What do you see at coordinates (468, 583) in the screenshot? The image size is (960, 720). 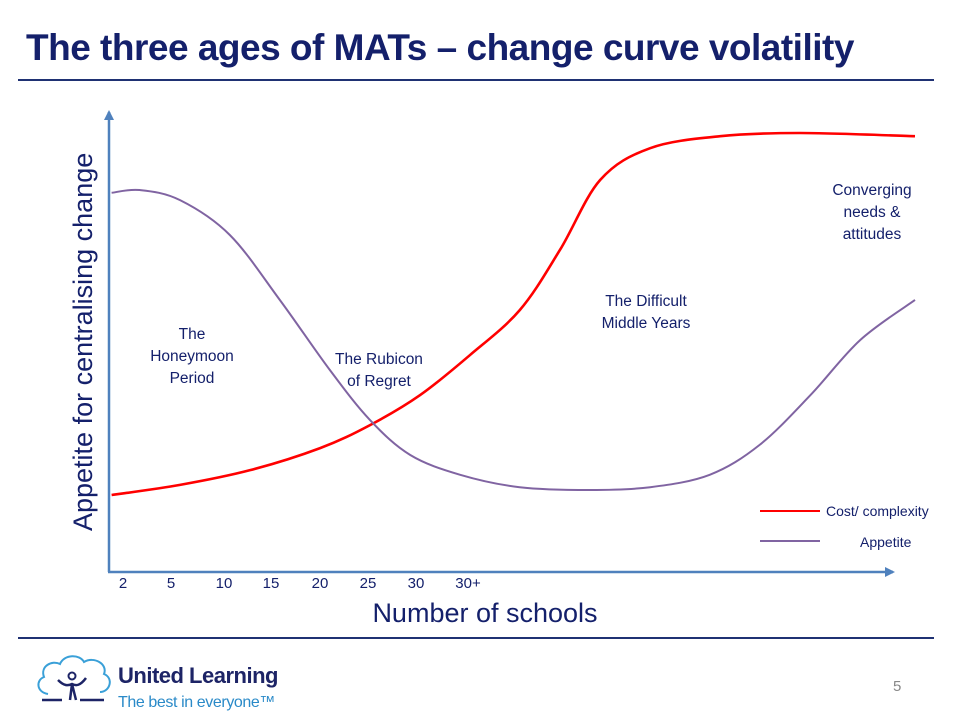 I see `x-tick-label: 30+` at bounding box center [468, 583].